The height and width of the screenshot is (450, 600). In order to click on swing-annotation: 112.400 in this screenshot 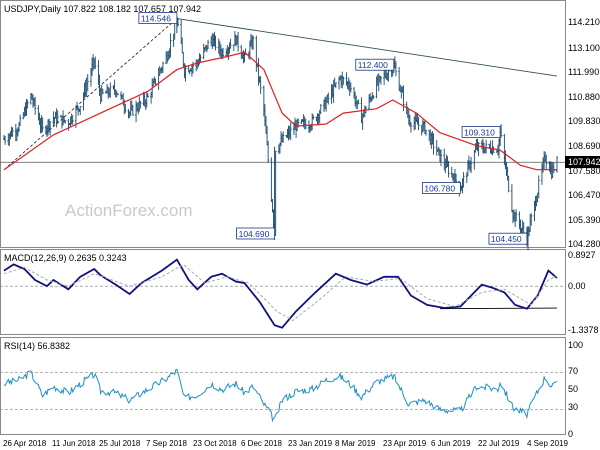, I will do `click(375, 64)`.